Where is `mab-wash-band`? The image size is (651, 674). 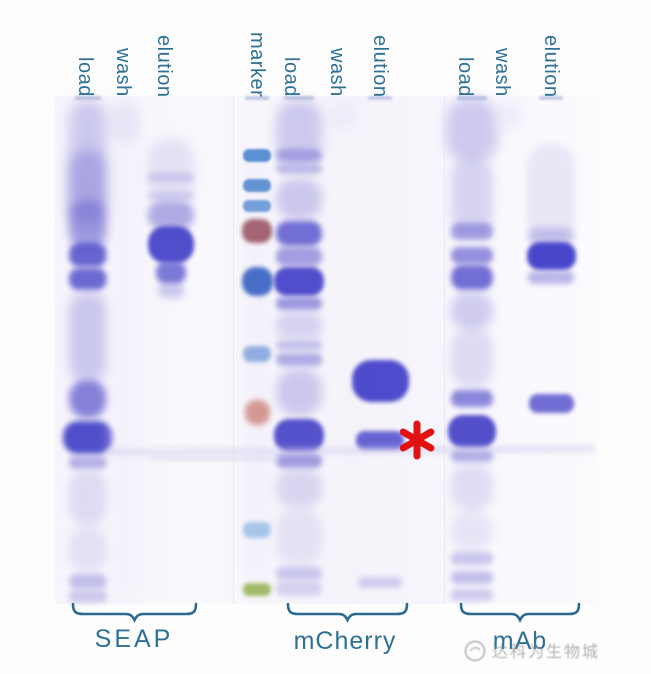
mab-wash-band is located at coordinates (508, 115).